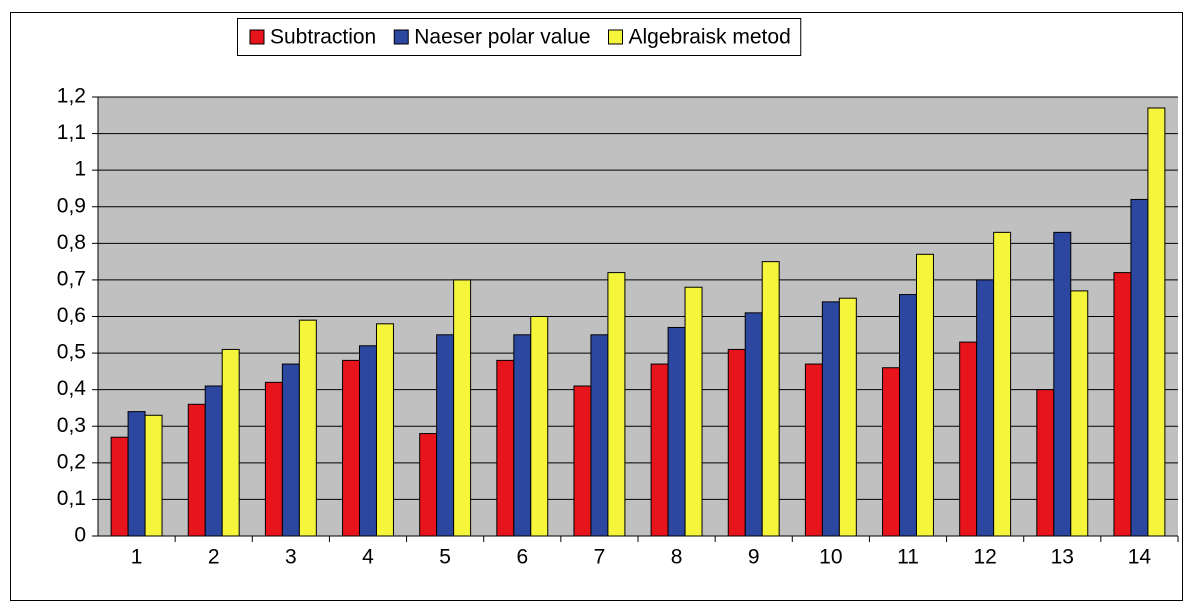  I want to click on x-tick-label: 10, so click(830, 557).